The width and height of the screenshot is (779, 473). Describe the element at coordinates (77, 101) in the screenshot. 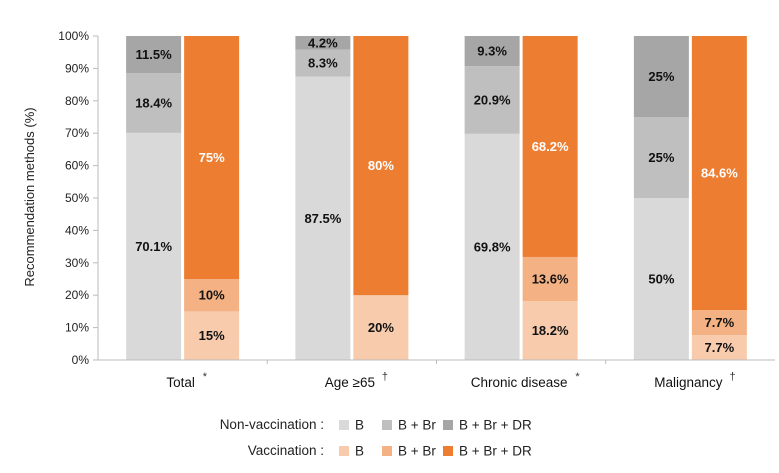

I see `y-tick-label: 80%` at that location.